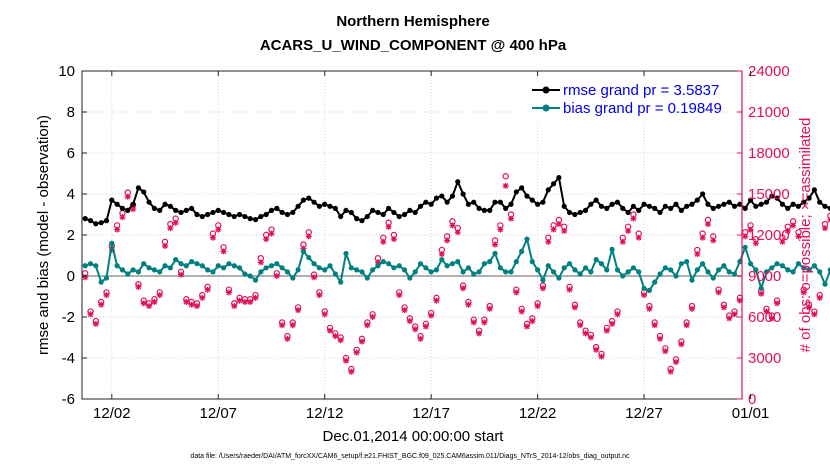  What do you see at coordinates (413, 45) in the screenshot?
I see `chart-title-line2: ACARS_U_WIND_COMPONENT @ 400 hPa` at bounding box center [413, 45].